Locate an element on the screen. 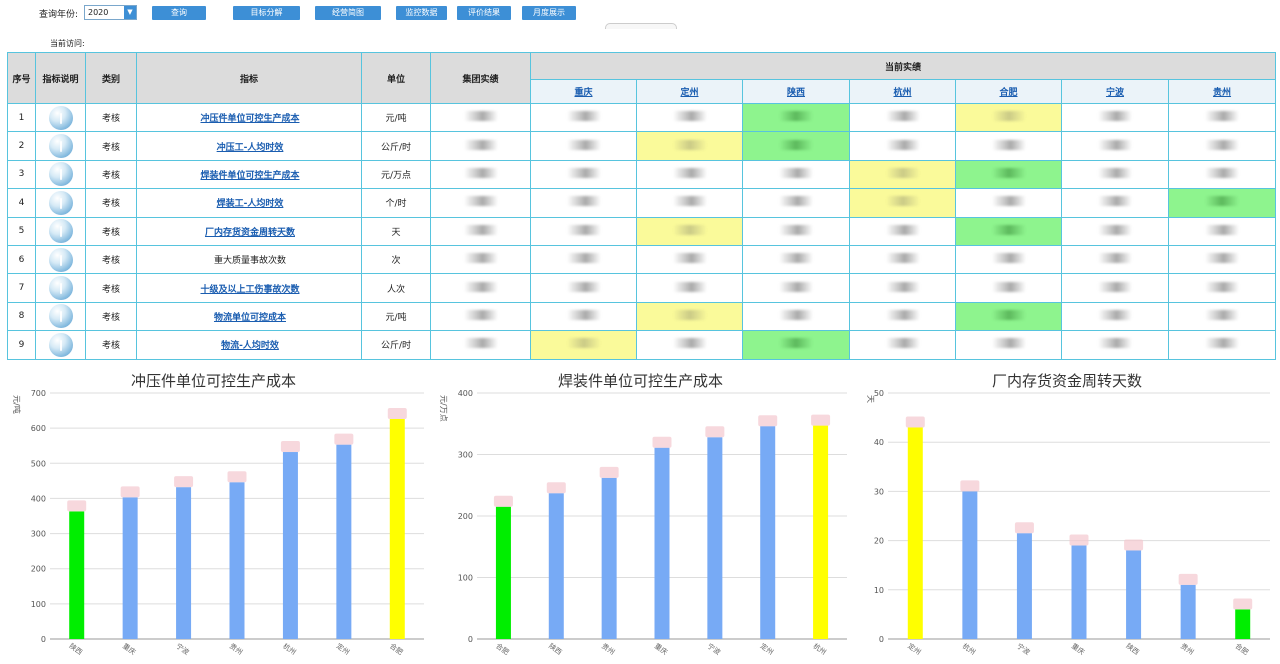 The height and width of the screenshot is (664, 1280). indicator-link: 焊装件单位可控生产成本 is located at coordinates (250, 175).